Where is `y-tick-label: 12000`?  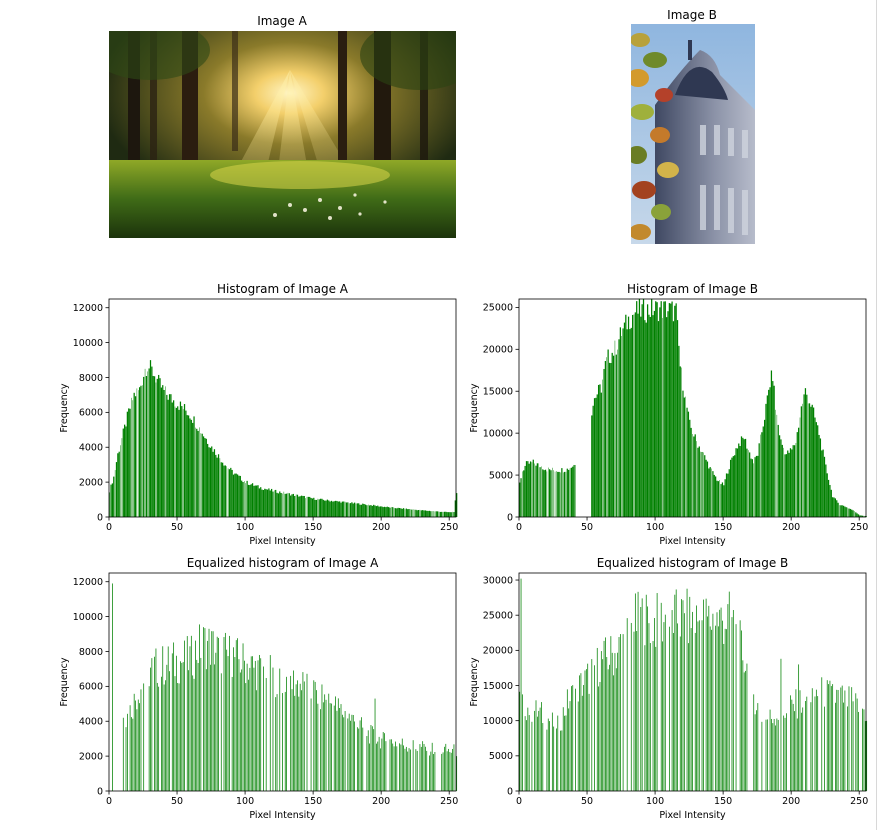
y-tick-label: 12000 is located at coordinates (88, 582).